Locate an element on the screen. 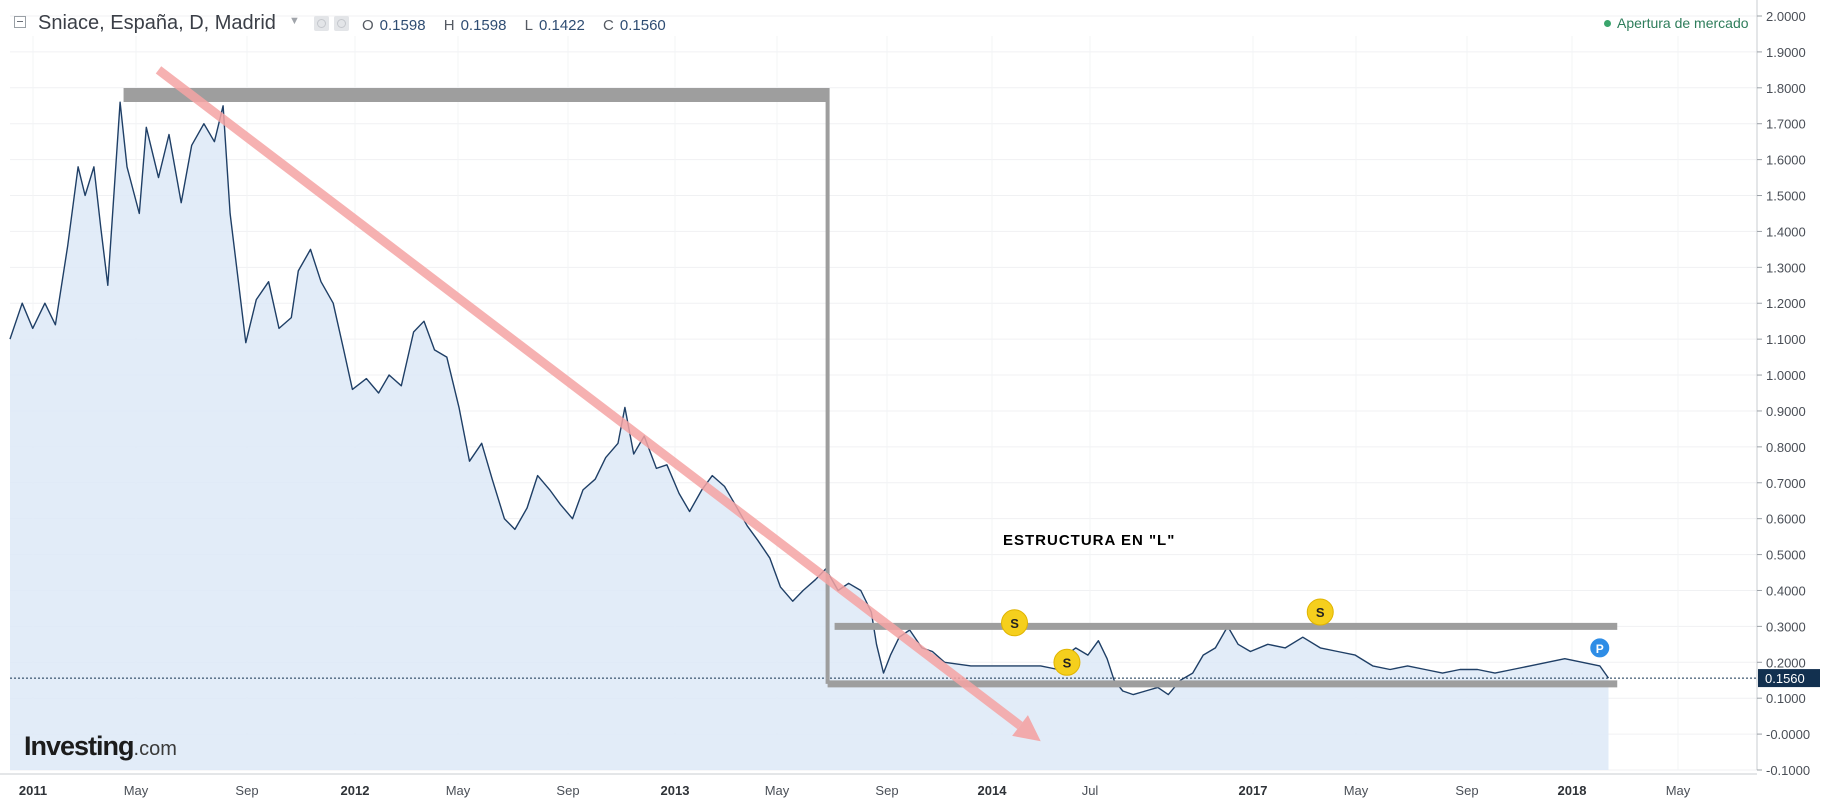  y-tick-label: -0.0000 is located at coordinates (1788, 734).